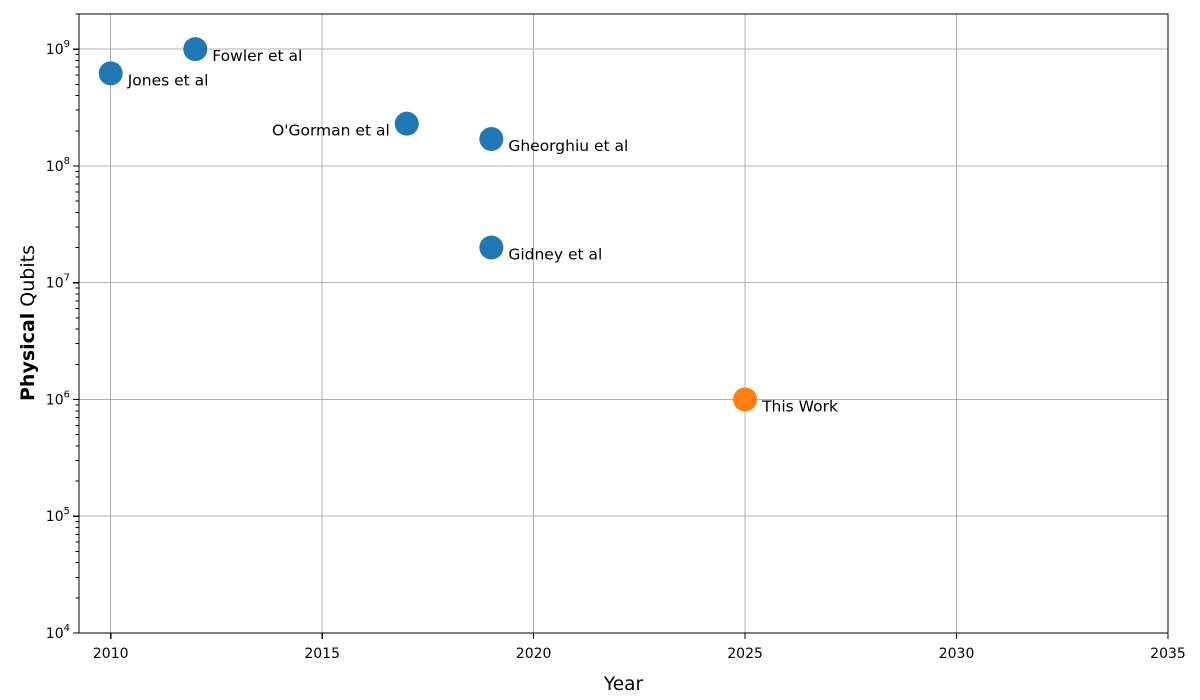 The image size is (1200, 700). What do you see at coordinates (745, 399) in the screenshot?
I see `data-point-this-work` at bounding box center [745, 399].